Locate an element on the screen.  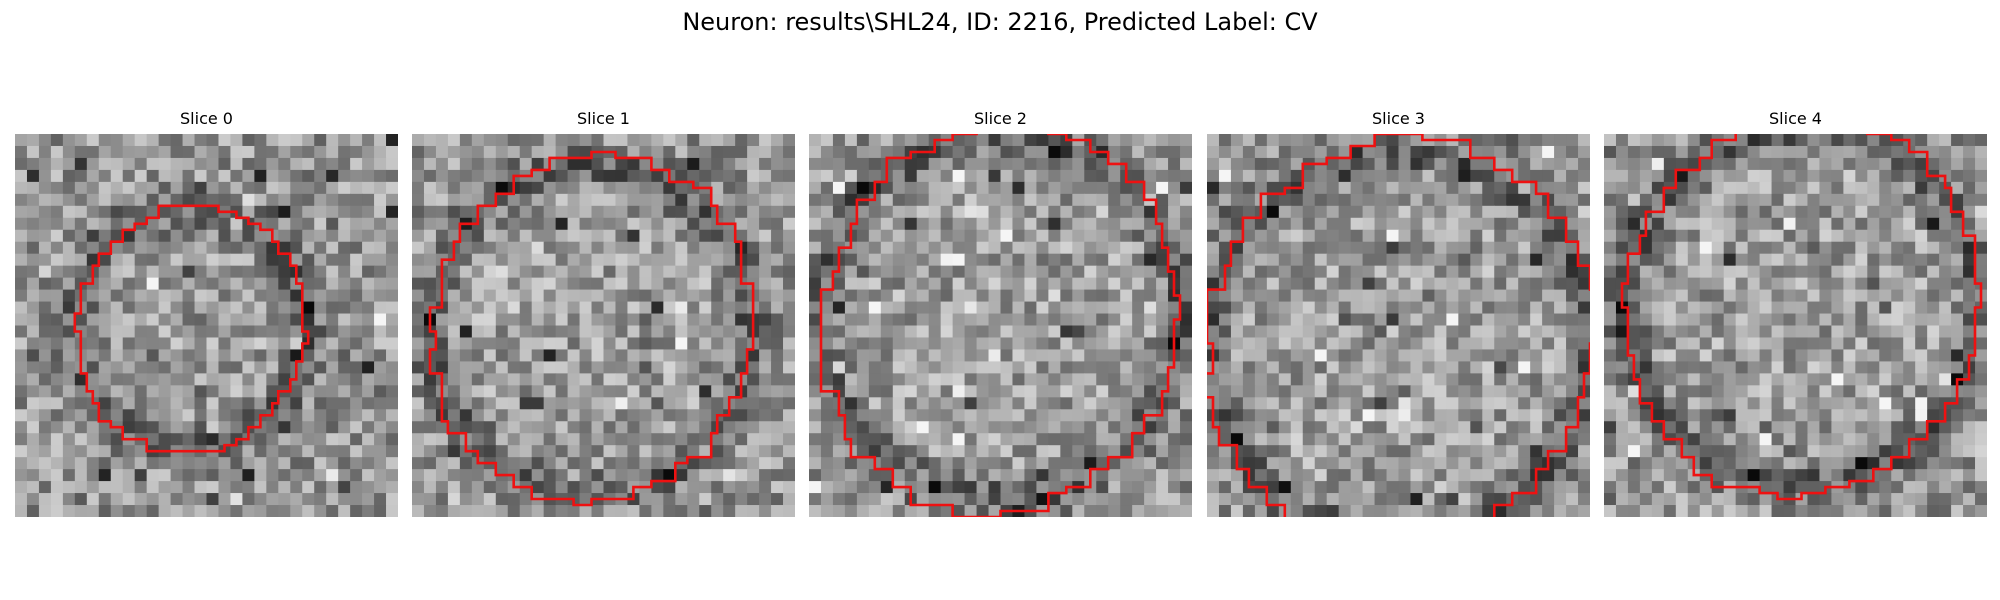
slice-title-4: Slice 4 is located at coordinates (1795, 118).